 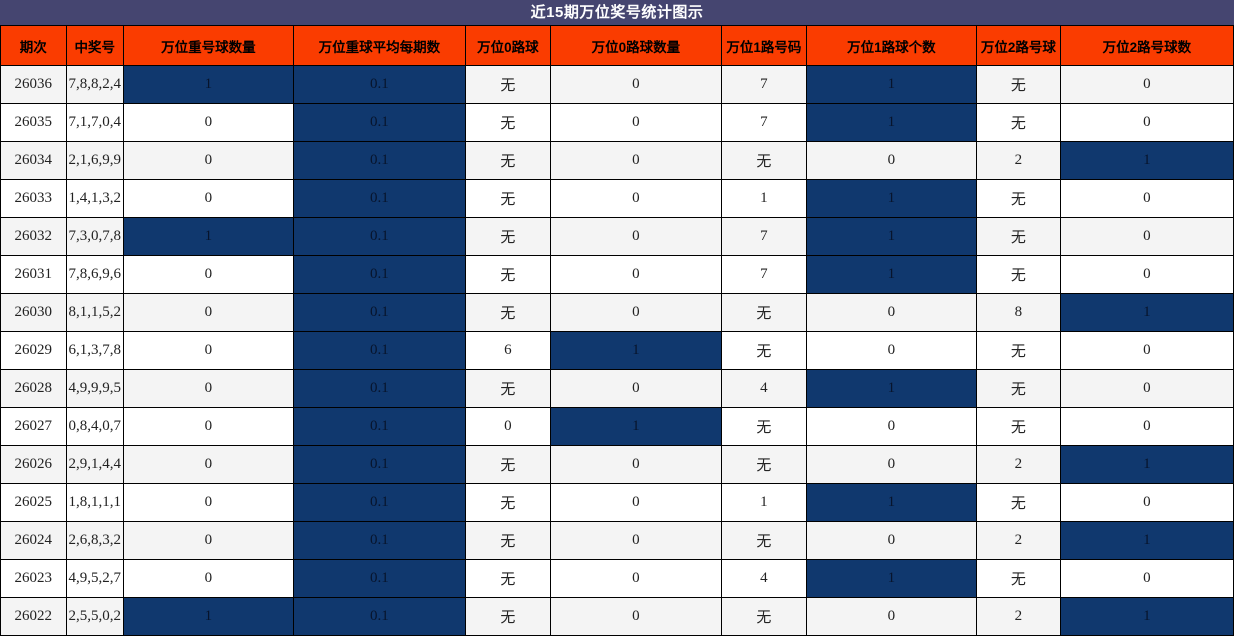 What do you see at coordinates (33, 350) in the screenshot?
I see `cell-issue-number: 26029` at bounding box center [33, 350].